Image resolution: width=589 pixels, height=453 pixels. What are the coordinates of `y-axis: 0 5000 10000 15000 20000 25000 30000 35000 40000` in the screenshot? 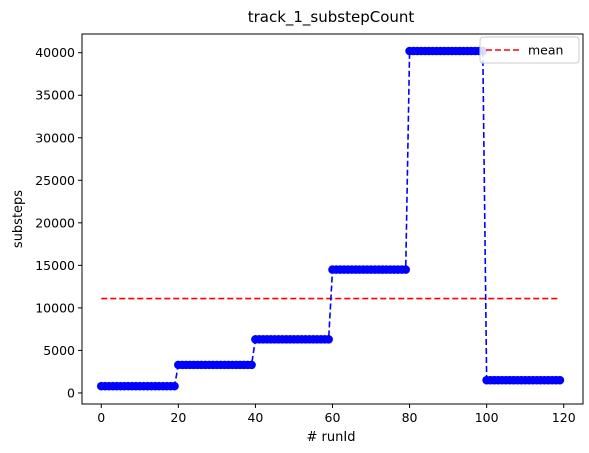 It's located at (58, 222).